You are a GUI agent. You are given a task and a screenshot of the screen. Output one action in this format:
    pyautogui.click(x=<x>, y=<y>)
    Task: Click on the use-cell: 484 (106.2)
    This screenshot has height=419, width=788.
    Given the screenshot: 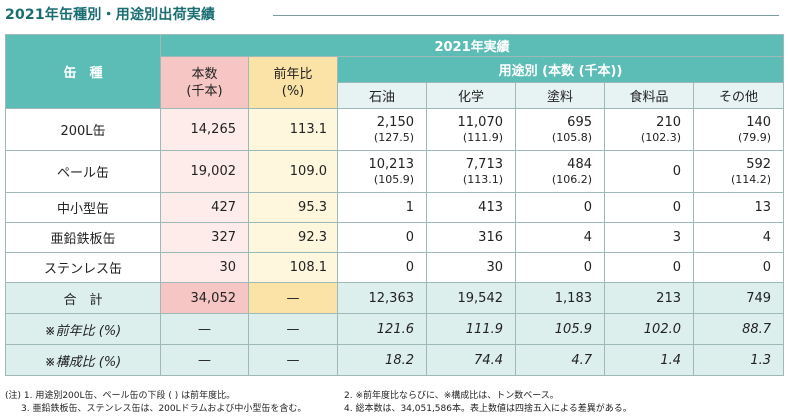 What is the action you would take?
    pyautogui.click(x=560, y=171)
    